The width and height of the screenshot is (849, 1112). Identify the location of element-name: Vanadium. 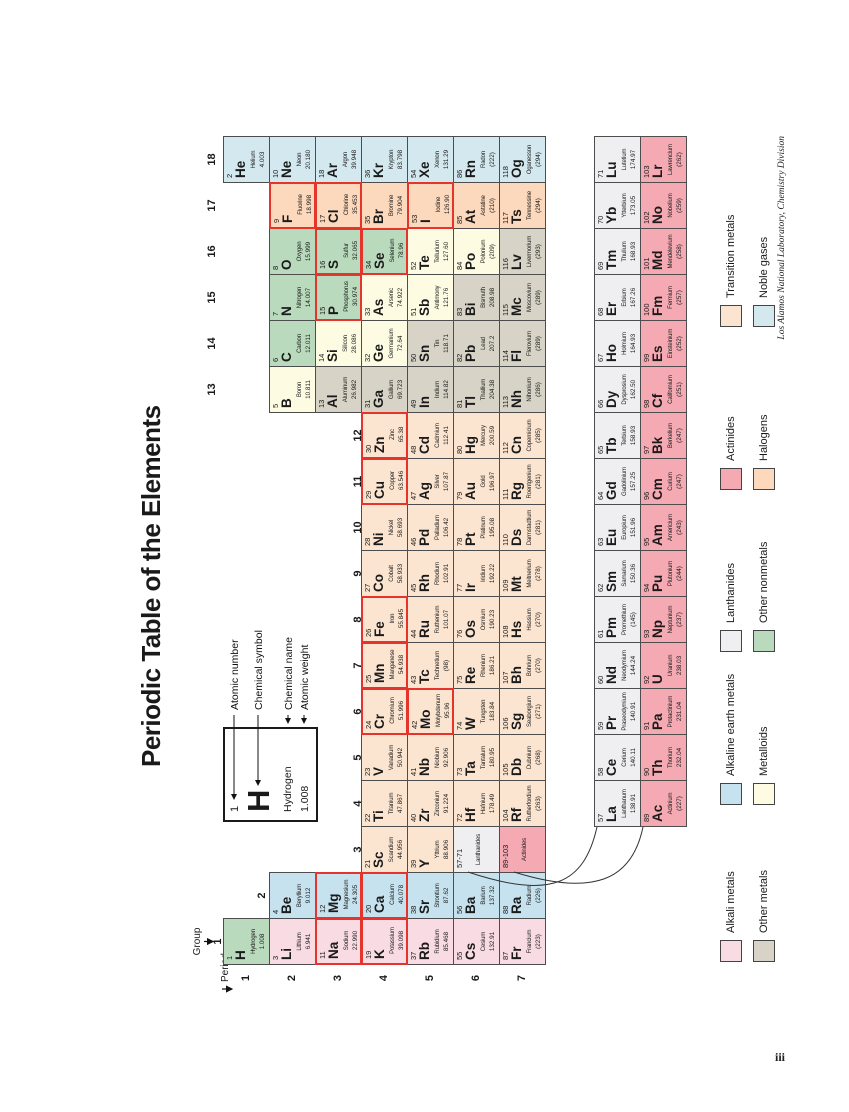
(391, 757).